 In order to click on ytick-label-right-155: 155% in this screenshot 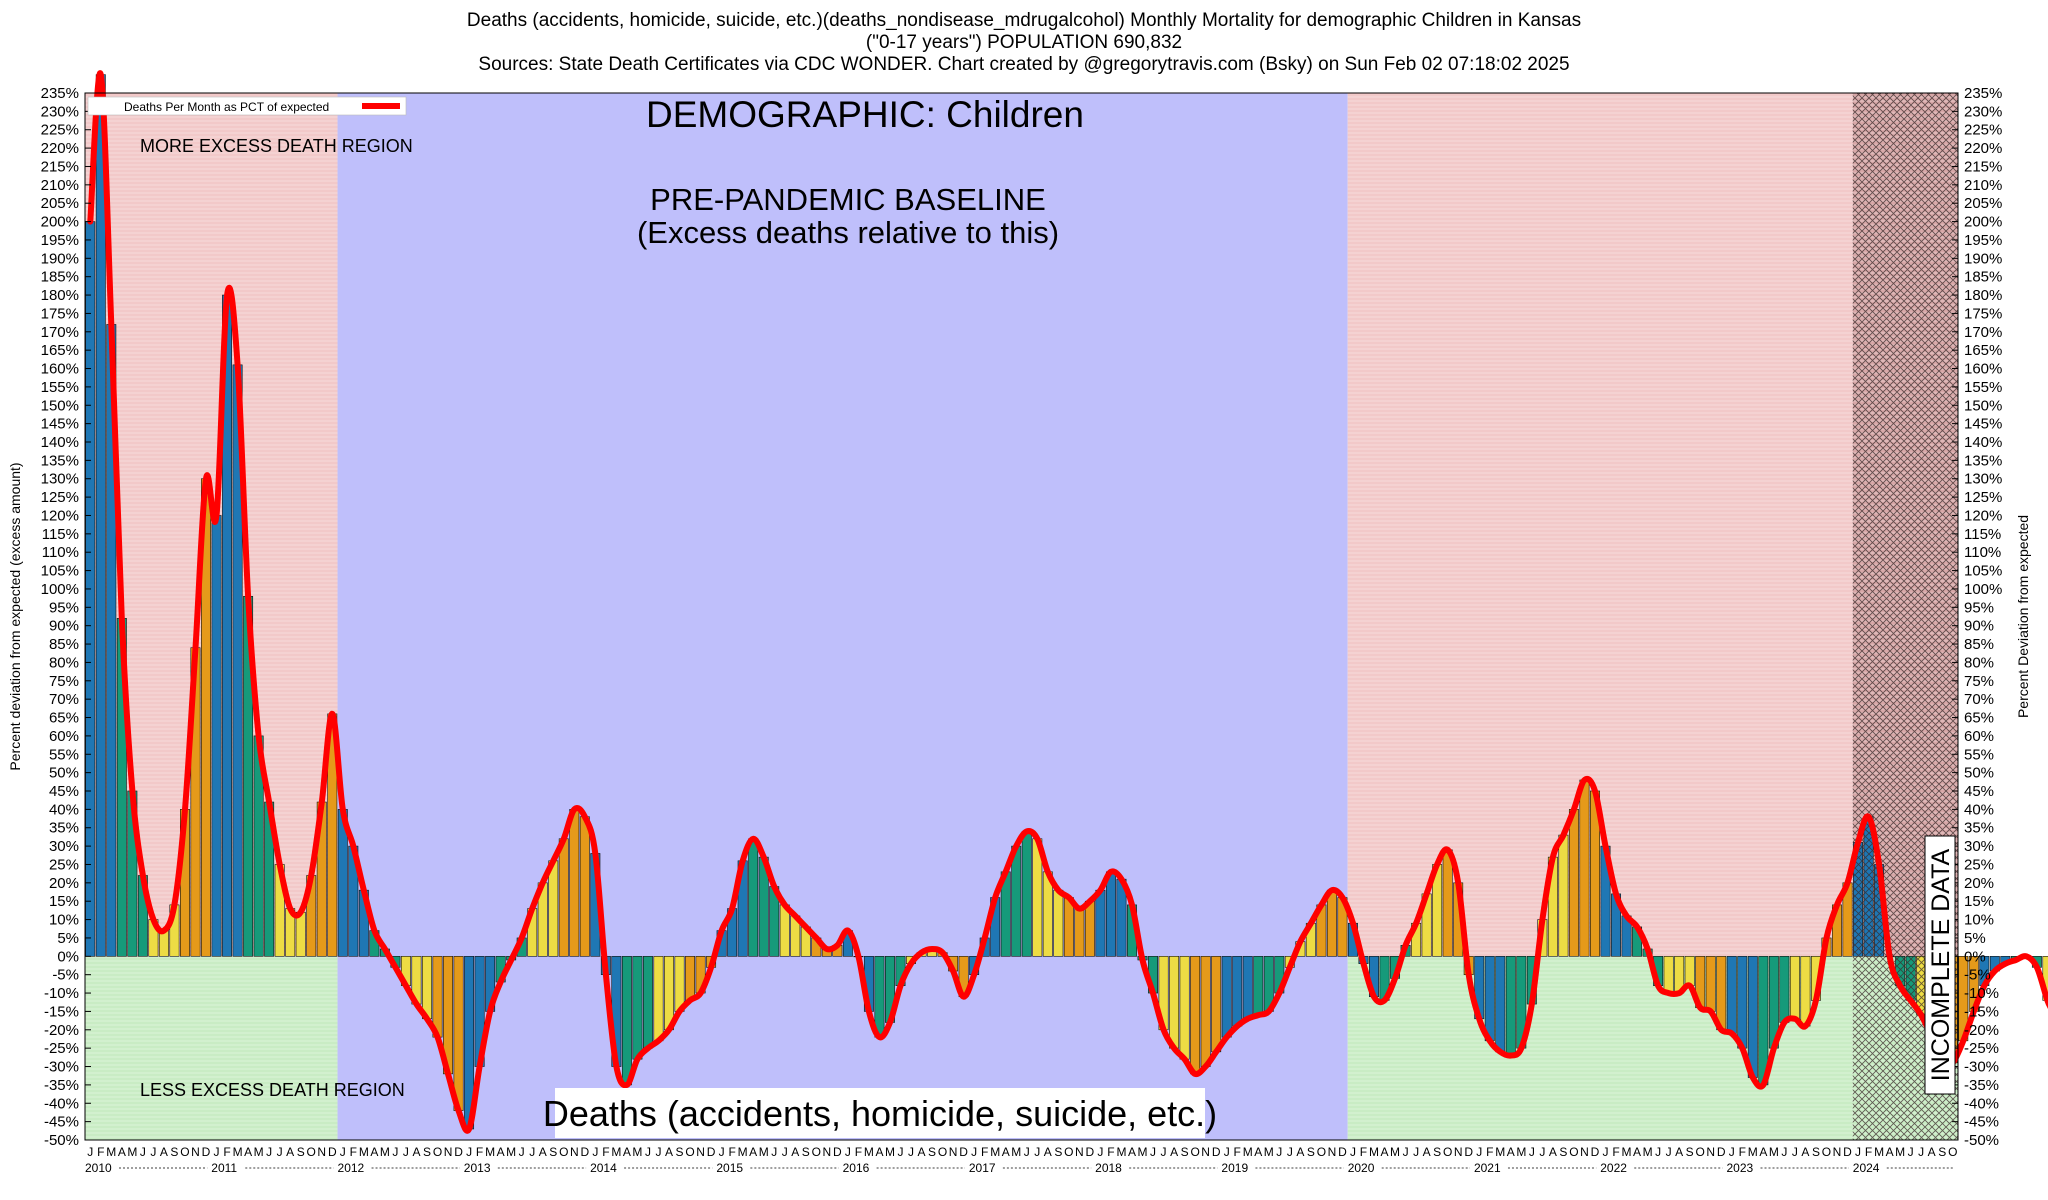, I will do `click(1983, 387)`.